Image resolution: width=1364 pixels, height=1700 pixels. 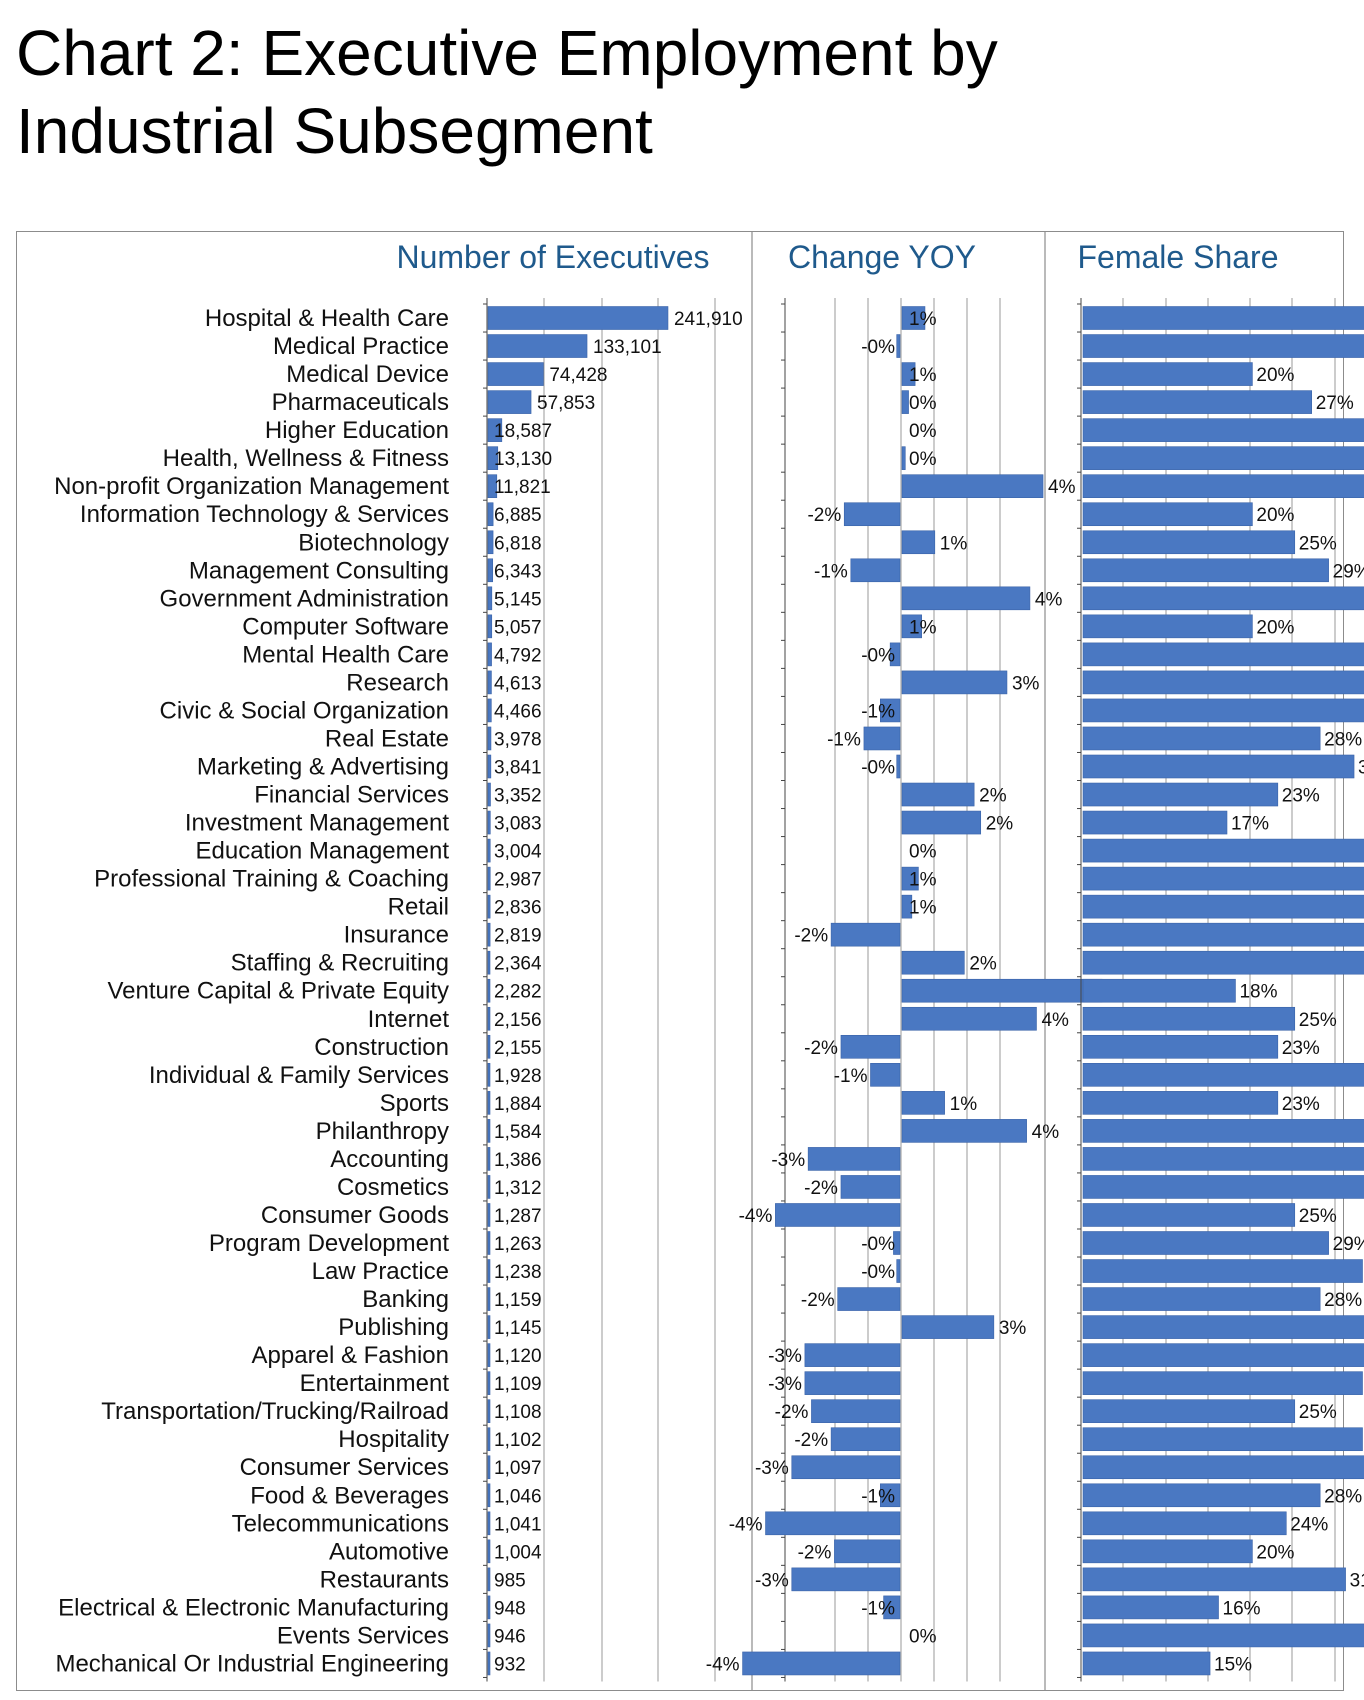 I want to click on category-label: Apparel & Fashion, so click(x=350, y=1355).